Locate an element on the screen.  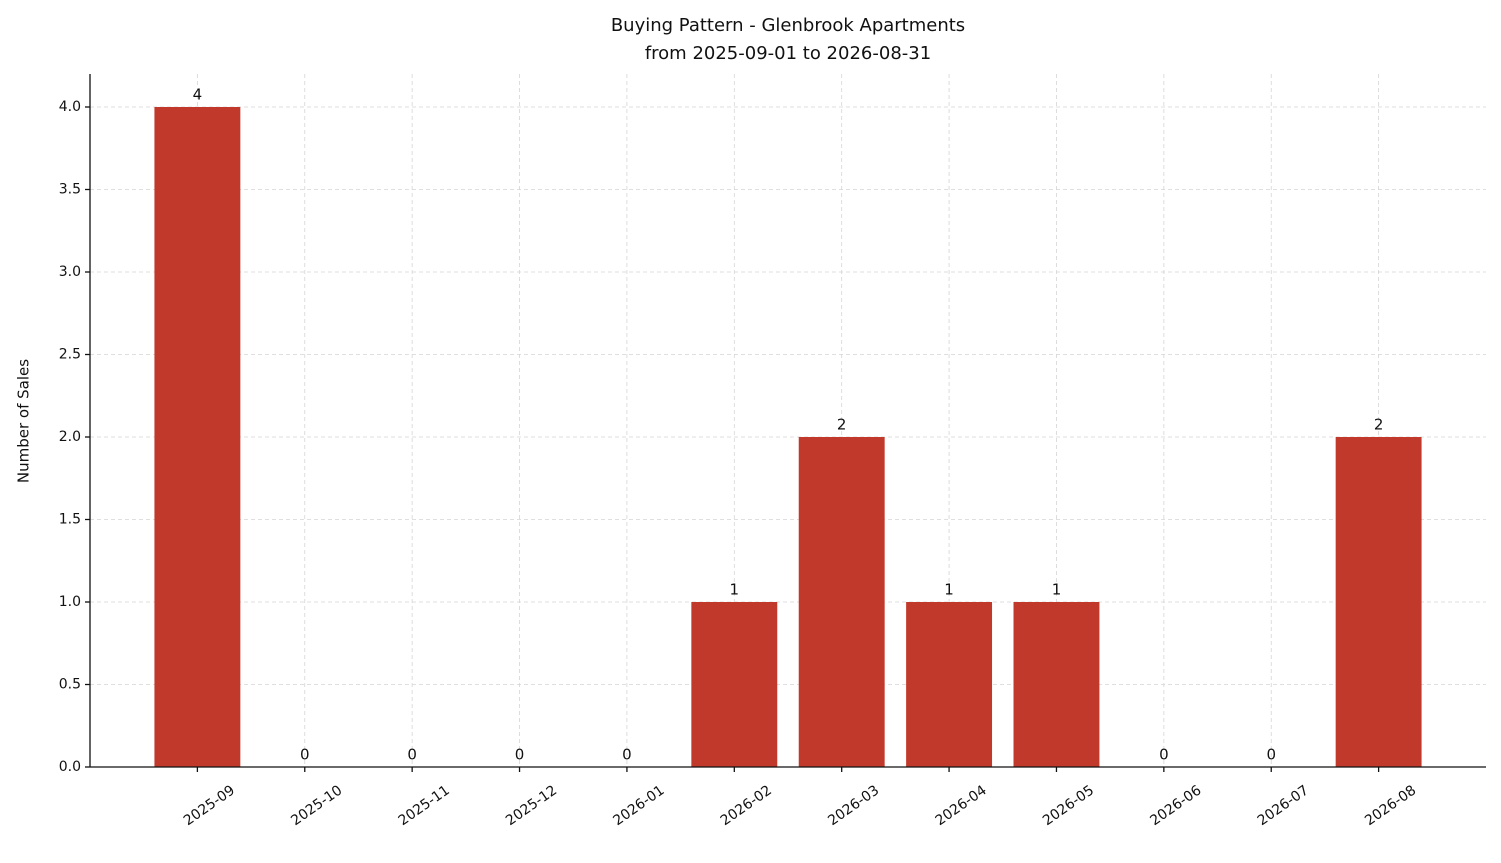
x-tick-label: 2025-12 is located at coordinates (531, 805).